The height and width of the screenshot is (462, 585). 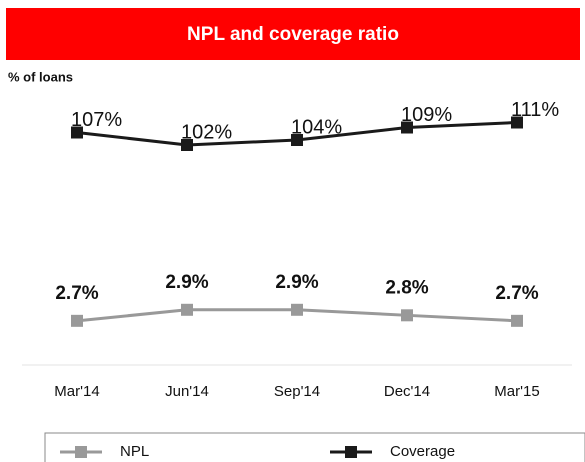 I want to click on legend-box, so click(x=314, y=447).